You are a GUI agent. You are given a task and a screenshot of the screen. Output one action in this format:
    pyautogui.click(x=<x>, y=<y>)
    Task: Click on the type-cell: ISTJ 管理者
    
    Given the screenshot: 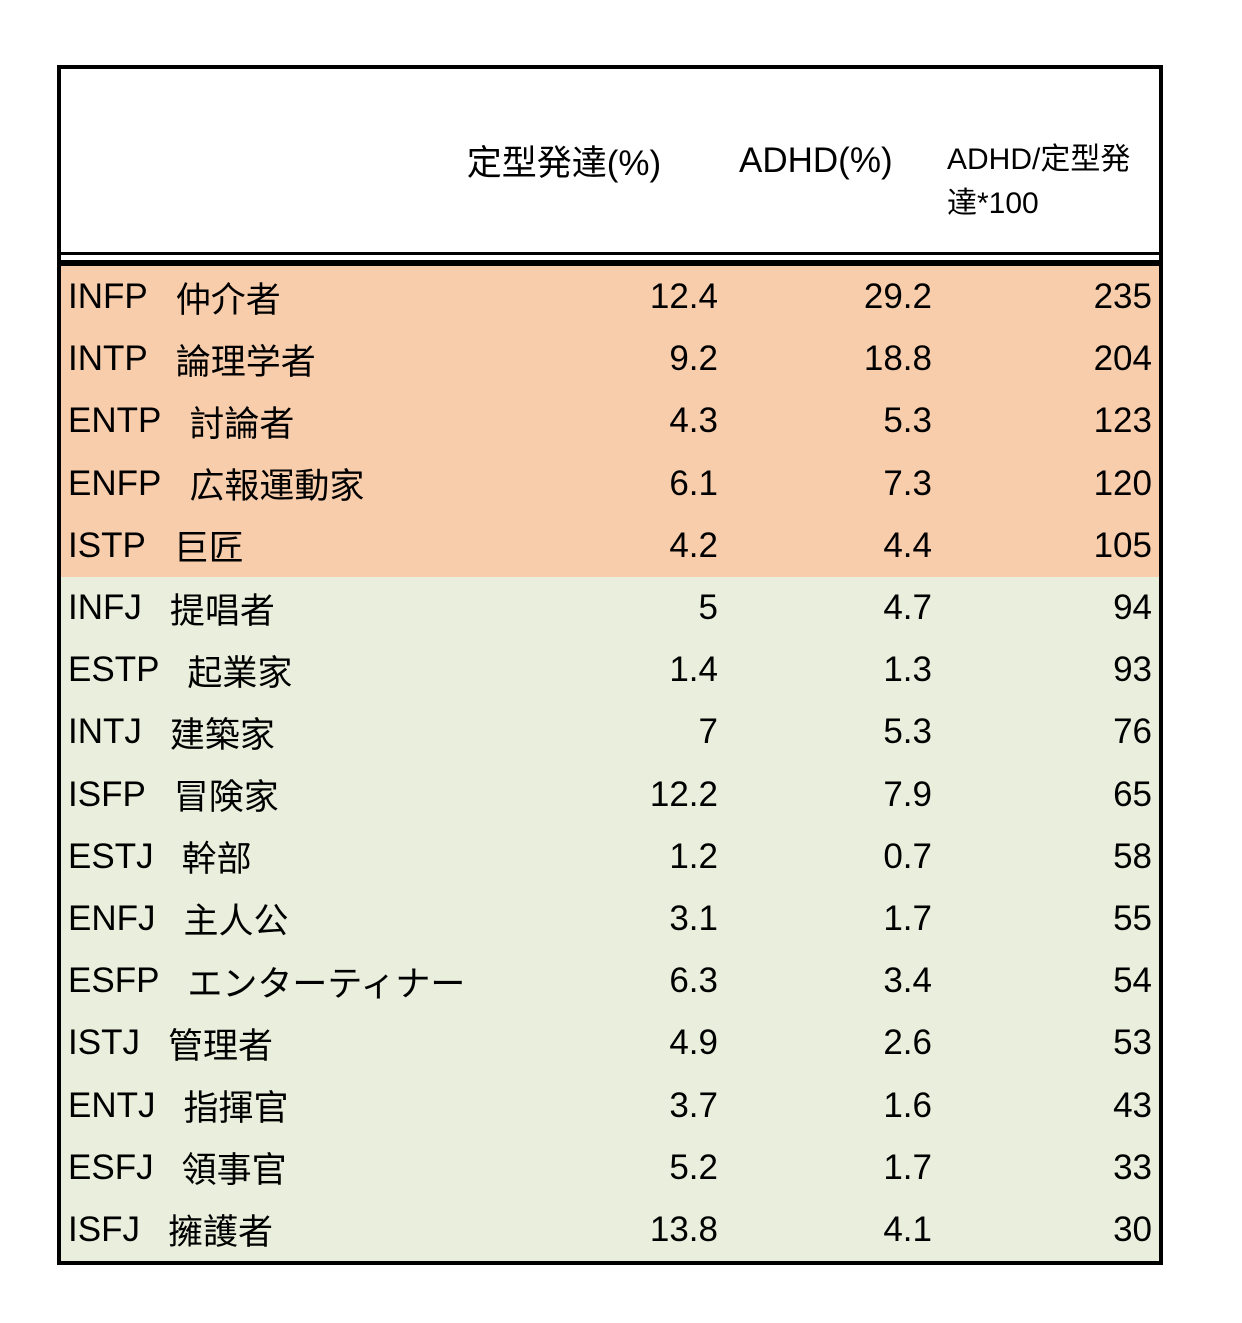 What is the action you would take?
    pyautogui.click(x=229, y=1043)
    